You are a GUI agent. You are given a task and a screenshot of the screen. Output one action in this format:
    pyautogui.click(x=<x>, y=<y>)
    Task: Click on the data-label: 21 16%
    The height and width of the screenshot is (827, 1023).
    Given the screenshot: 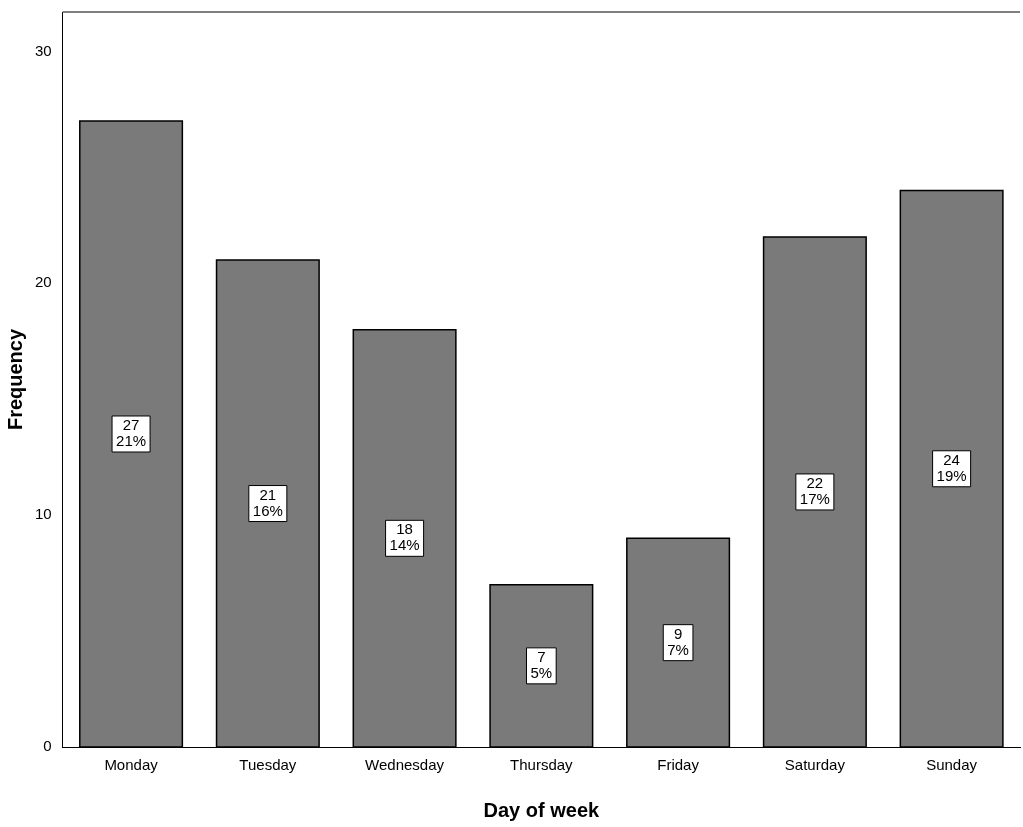 What is the action you would take?
    pyautogui.click(x=267, y=502)
    